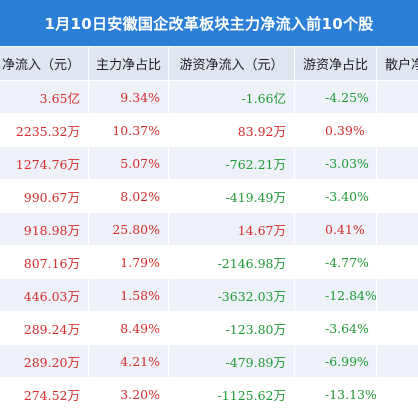 The height and width of the screenshot is (418, 418). What do you see at coordinates (231, 97) in the screenshot?
I see `hot-money-inflow-cell: -1.66亿` at bounding box center [231, 97].